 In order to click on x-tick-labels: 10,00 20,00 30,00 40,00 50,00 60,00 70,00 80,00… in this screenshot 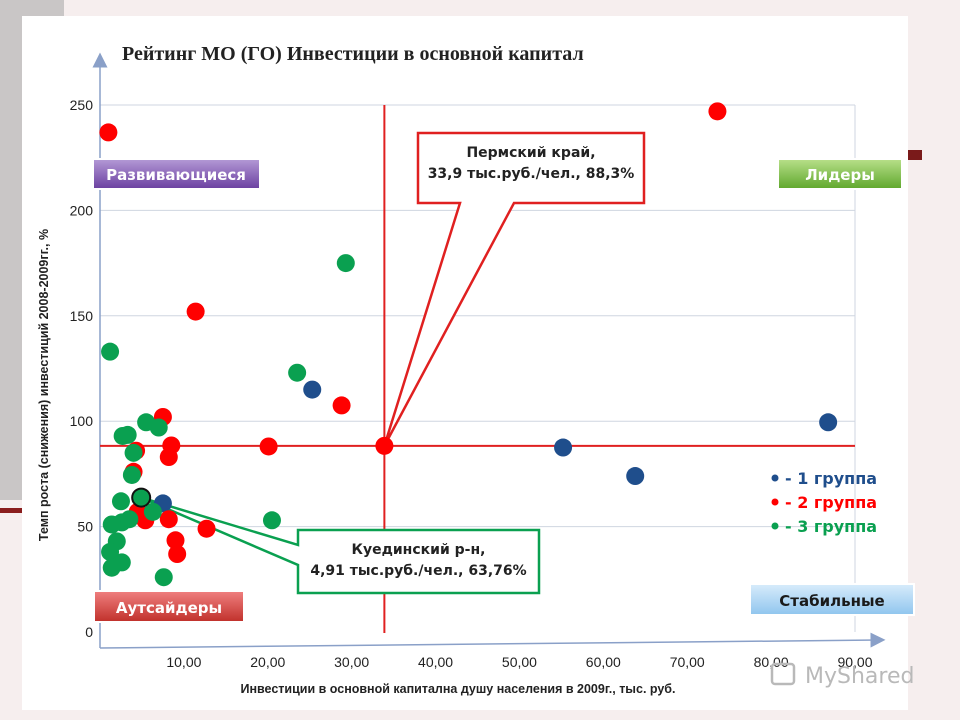, I will do `click(519, 662)`.